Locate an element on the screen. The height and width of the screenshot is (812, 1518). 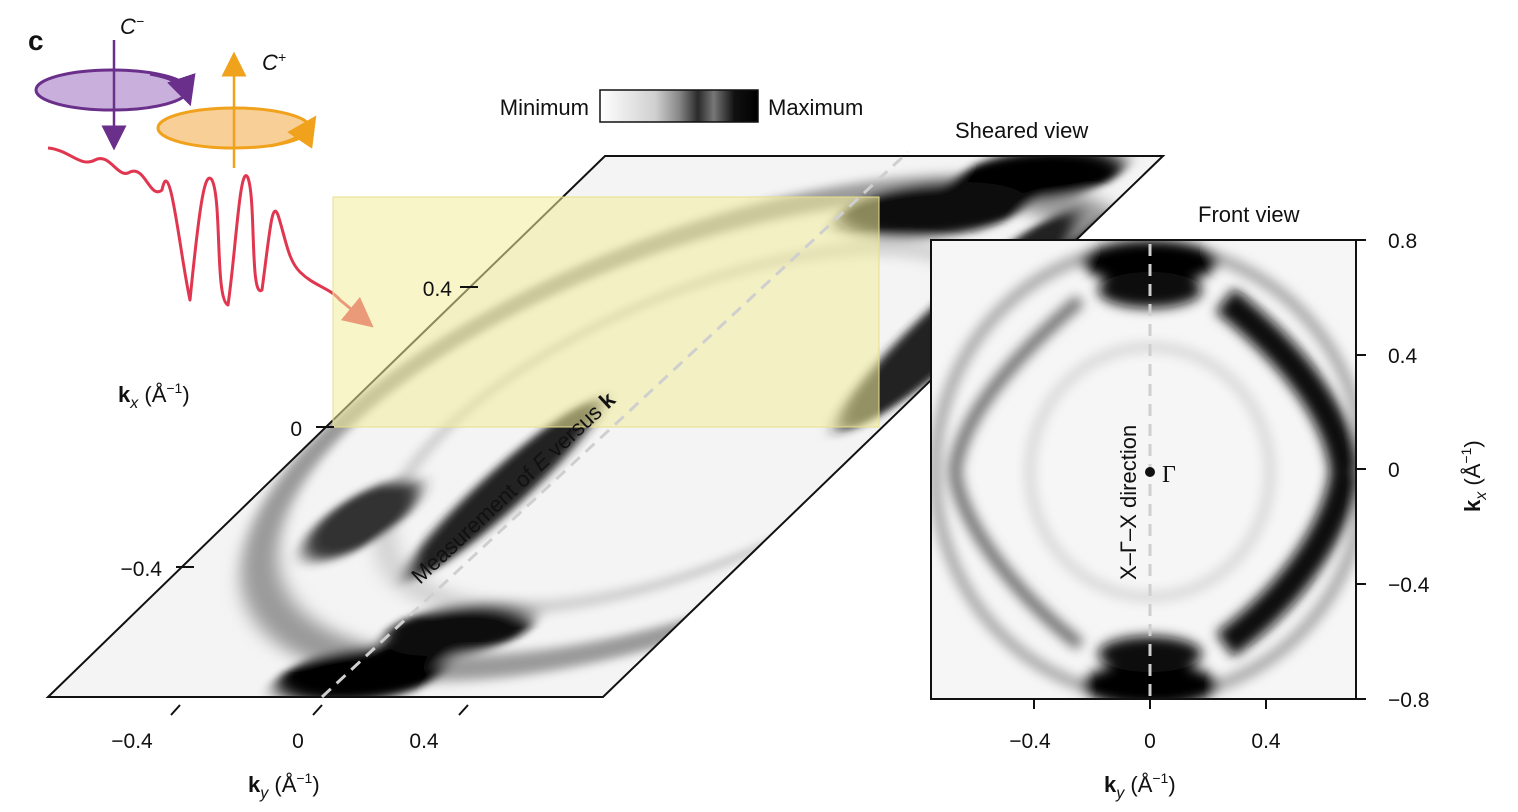
front-kx-axis-label: kx (Å−1) is located at coordinates (1474, 476).